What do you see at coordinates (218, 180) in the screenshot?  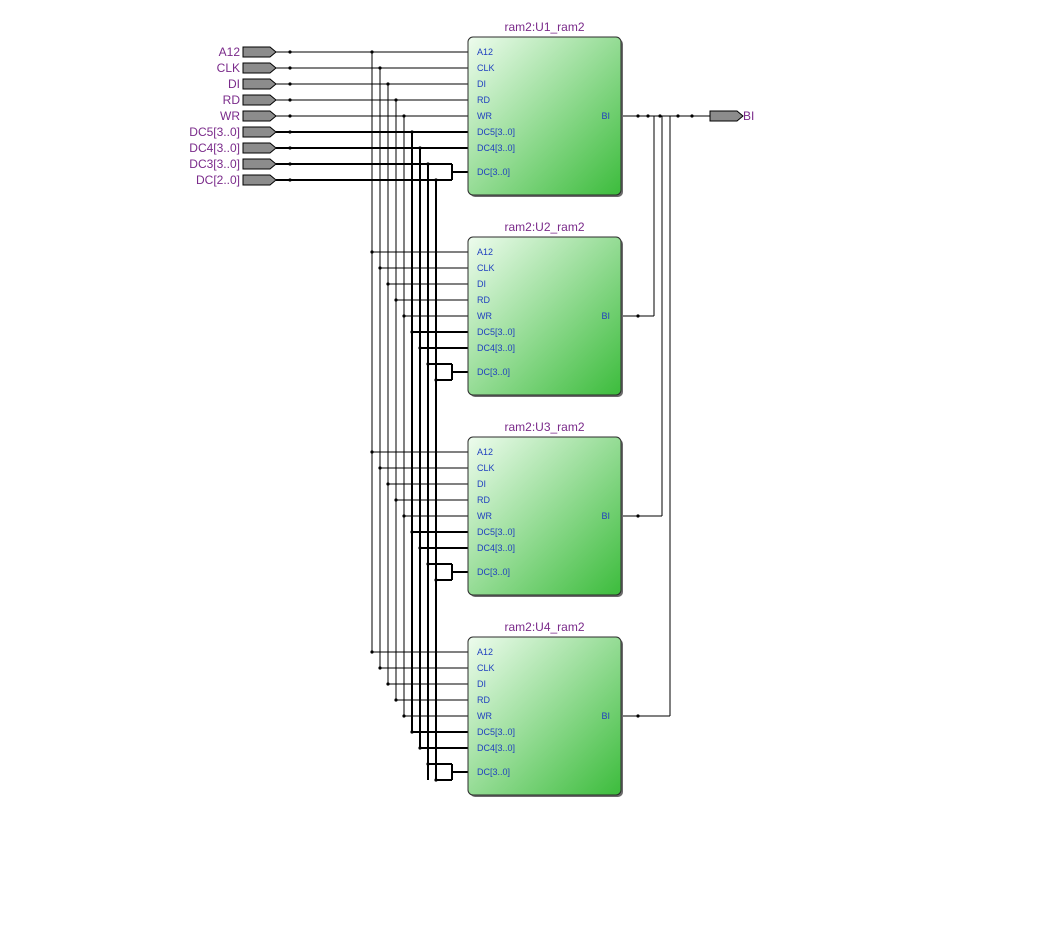 I see `input-pin-label: DC[2..0]` at bounding box center [218, 180].